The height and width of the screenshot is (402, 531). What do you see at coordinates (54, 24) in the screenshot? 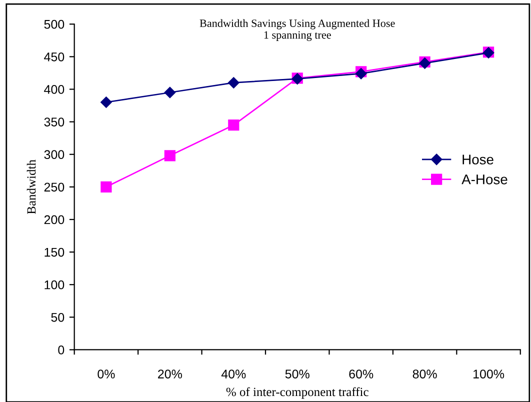
I see `y-tick-label: 500` at bounding box center [54, 24].